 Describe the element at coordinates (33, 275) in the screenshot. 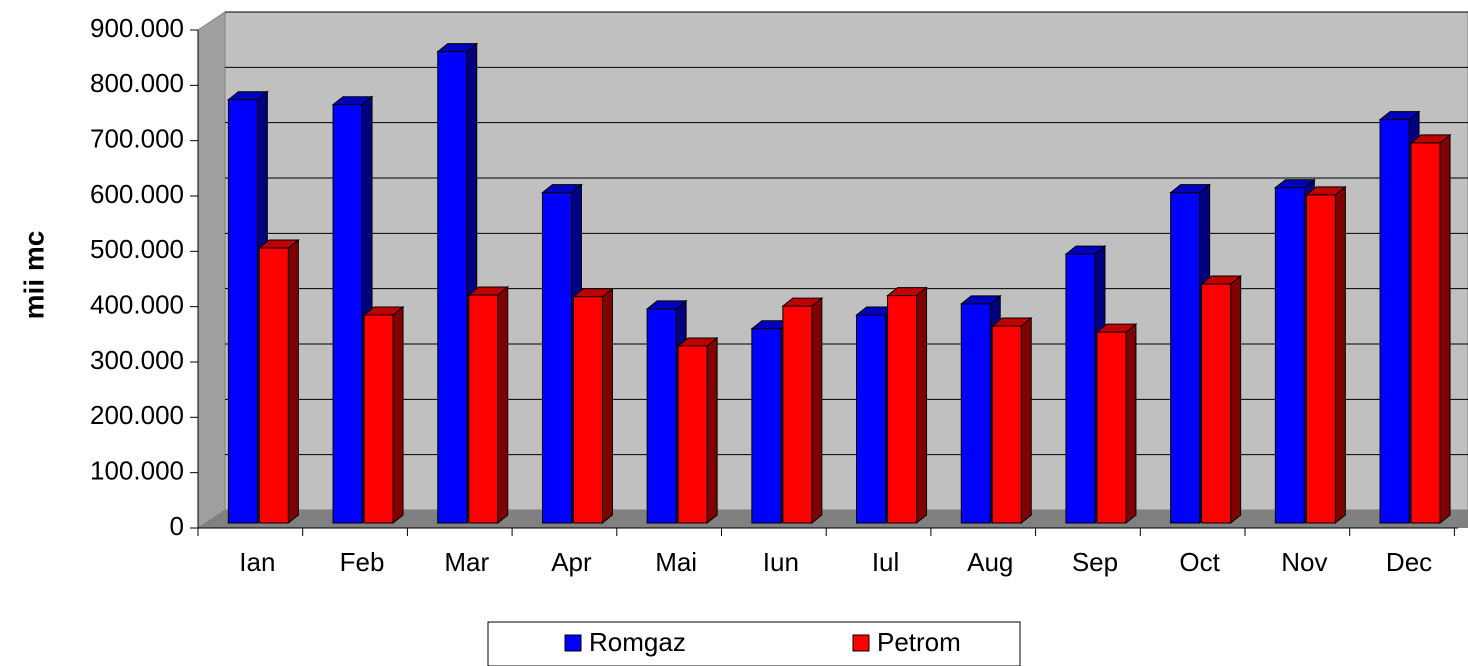

I see `y-axis-title: mii mc` at that location.